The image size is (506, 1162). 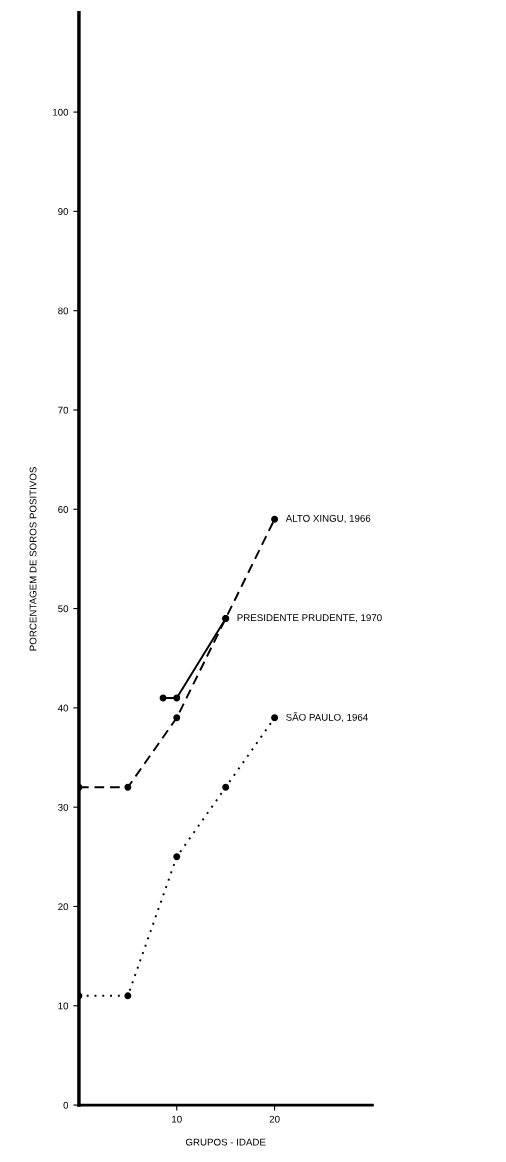 I want to click on y-tick-label: 60, so click(x=63, y=509).